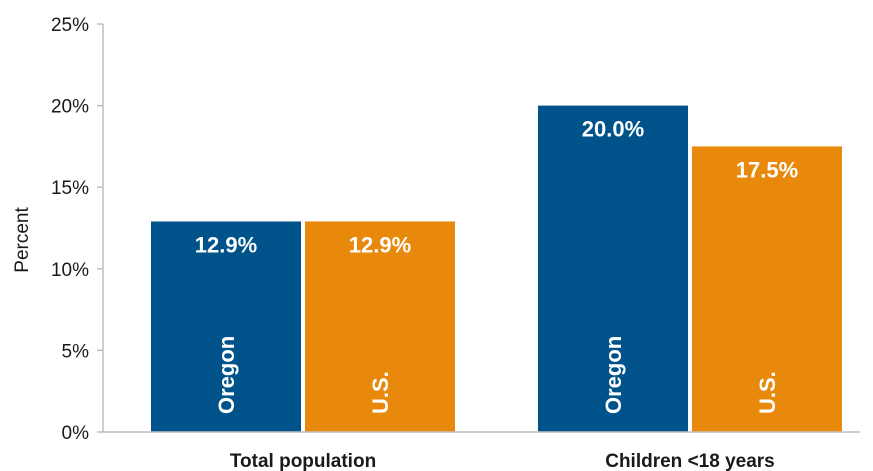  What do you see at coordinates (77, 229) in the screenshot?
I see `y-axis: 0% 5% 10% 15% 20% 25%` at bounding box center [77, 229].